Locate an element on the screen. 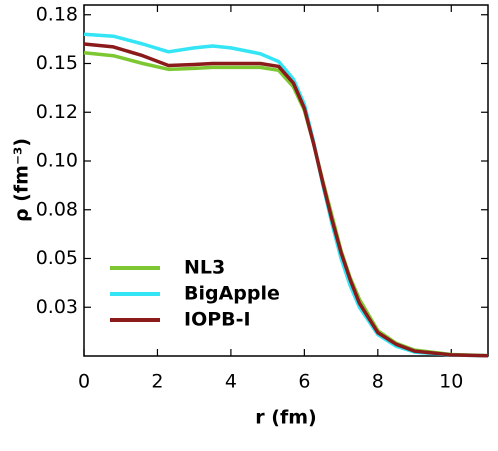 The height and width of the screenshot is (451, 498). x-tick-label: 4 is located at coordinates (231, 382).